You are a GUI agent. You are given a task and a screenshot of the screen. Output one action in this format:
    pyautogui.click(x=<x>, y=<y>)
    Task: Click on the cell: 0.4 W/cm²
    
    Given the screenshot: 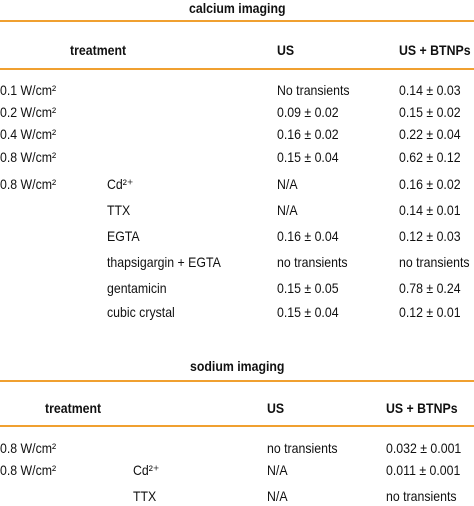 What is the action you would take?
    pyautogui.click(x=28, y=134)
    